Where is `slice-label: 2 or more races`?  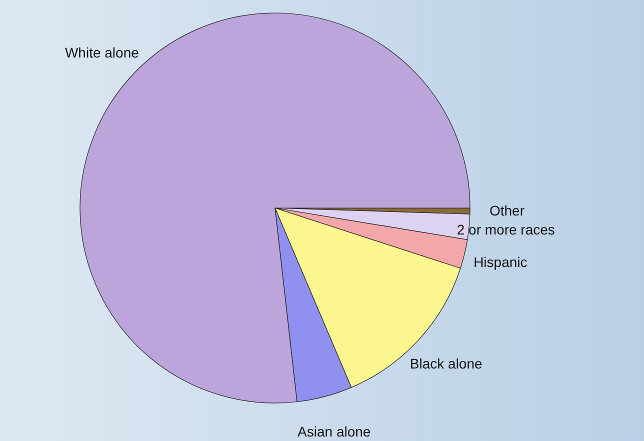
slice-label: 2 or more races is located at coordinates (505, 230).